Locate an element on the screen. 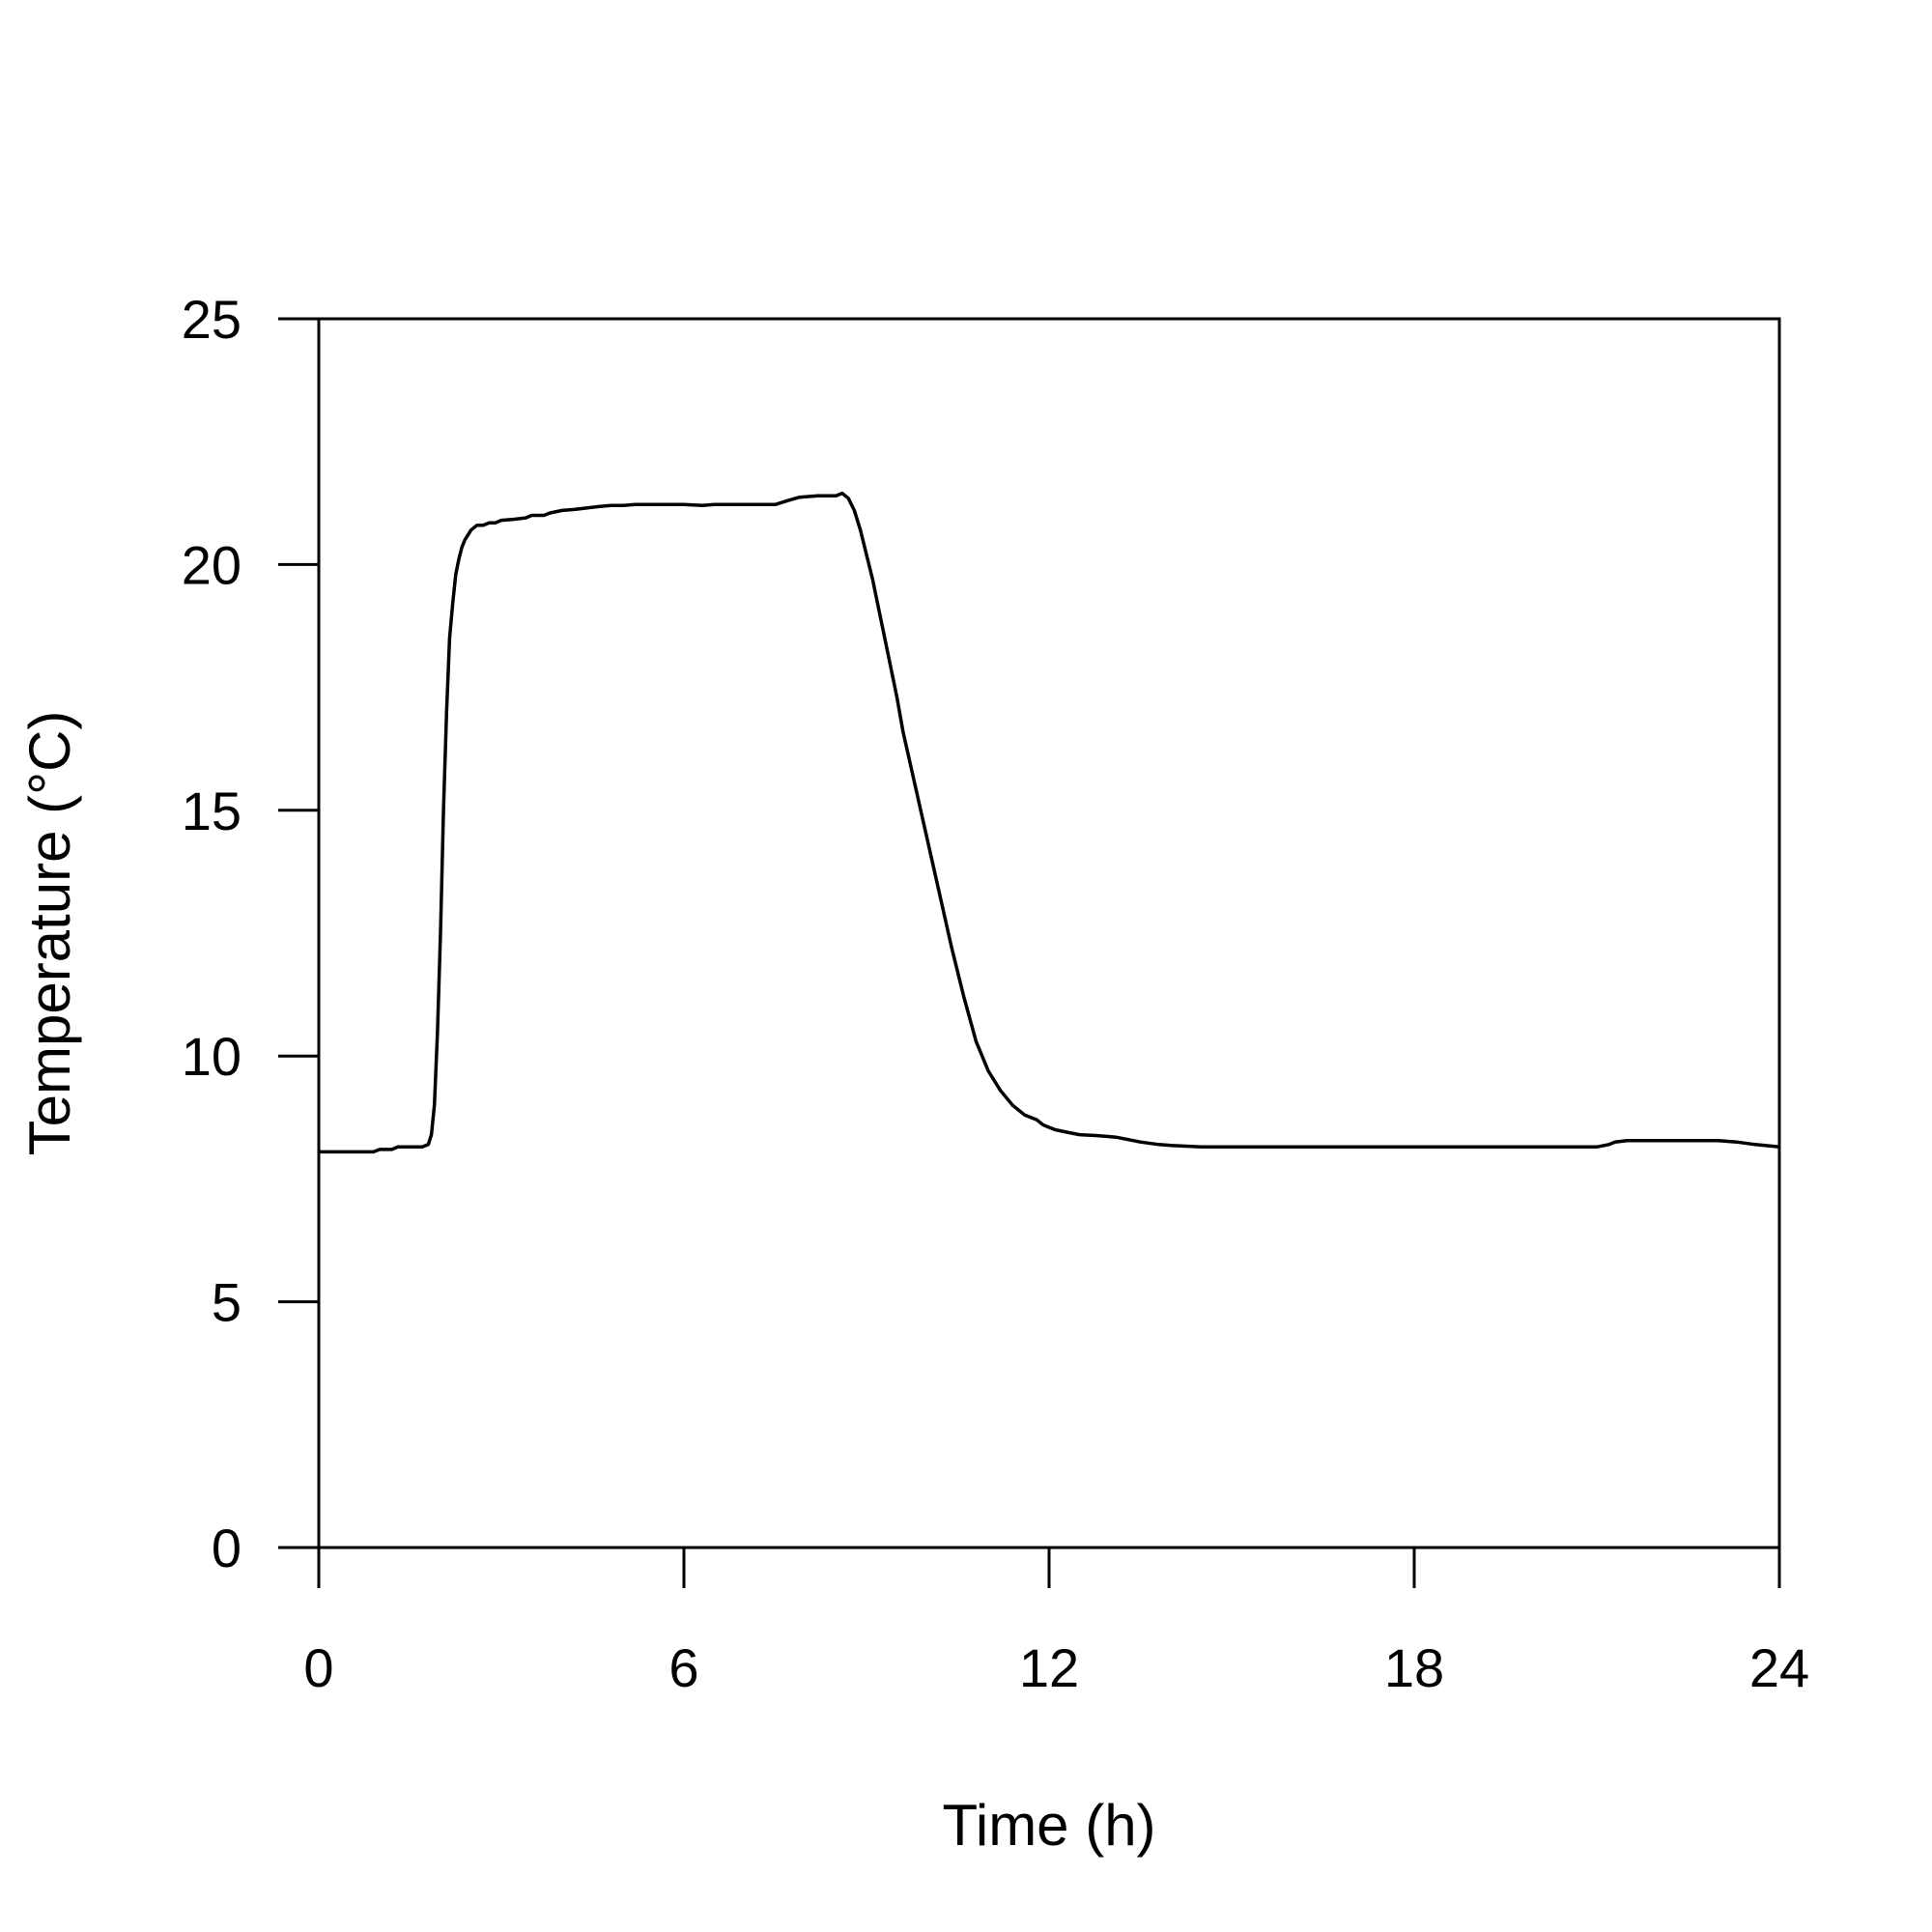 The image size is (1932, 1932). y-axis-label: Temperature (°C) is located at coordinates (49, 933).